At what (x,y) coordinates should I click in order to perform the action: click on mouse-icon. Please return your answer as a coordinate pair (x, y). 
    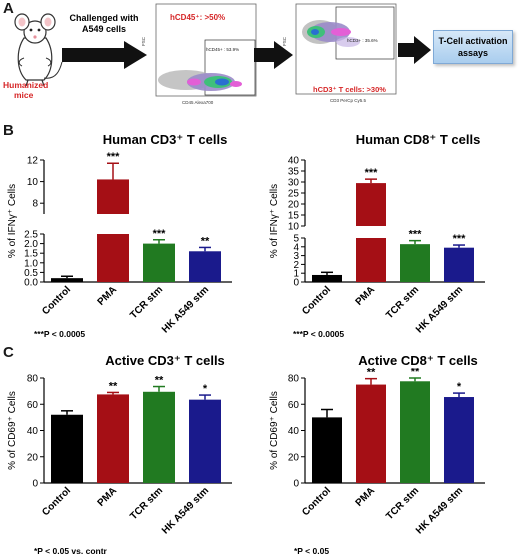
    Looking at the image, I should click on (38, 50).